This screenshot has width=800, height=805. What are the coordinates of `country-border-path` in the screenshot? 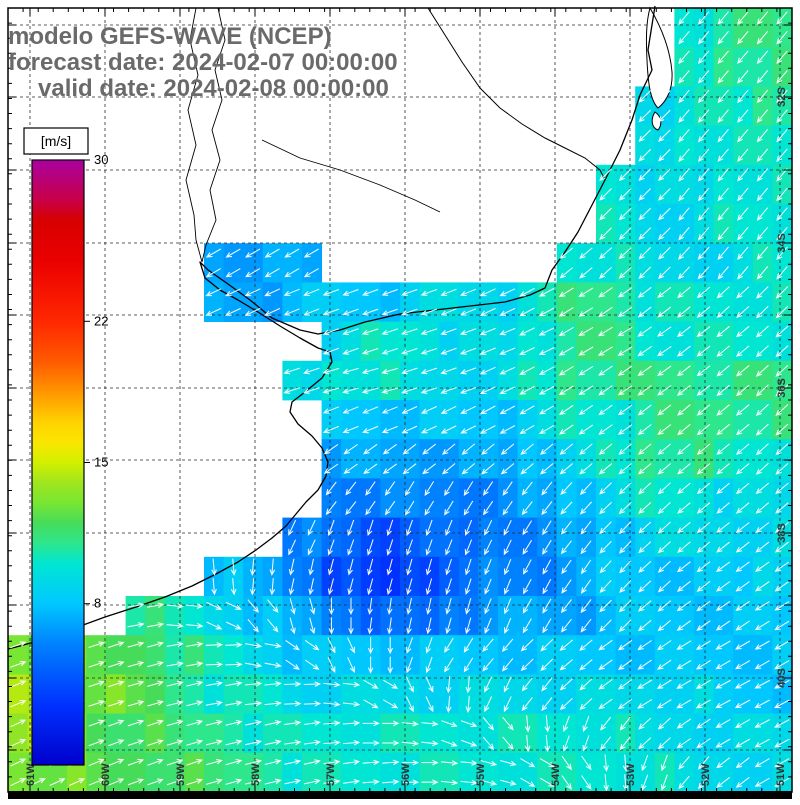 It's located at (516, 94).